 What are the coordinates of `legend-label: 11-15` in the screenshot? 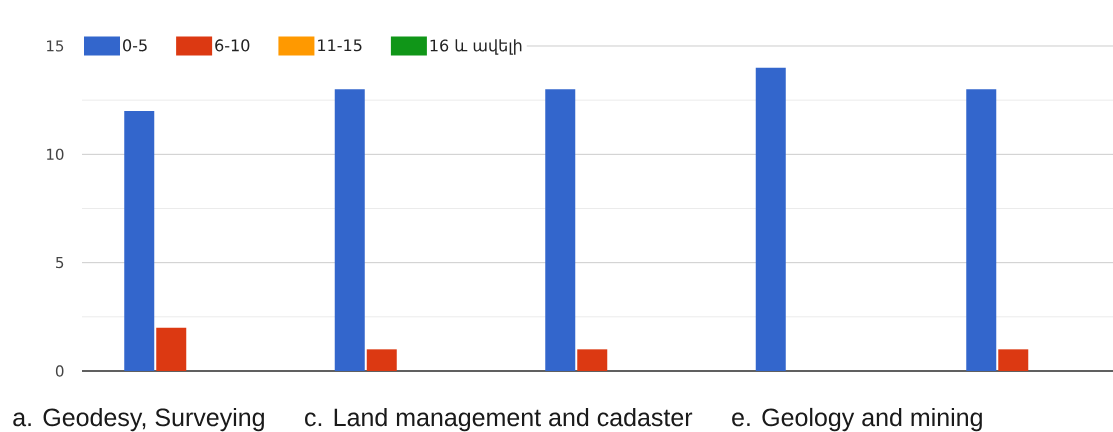 It's located at (340, 45).